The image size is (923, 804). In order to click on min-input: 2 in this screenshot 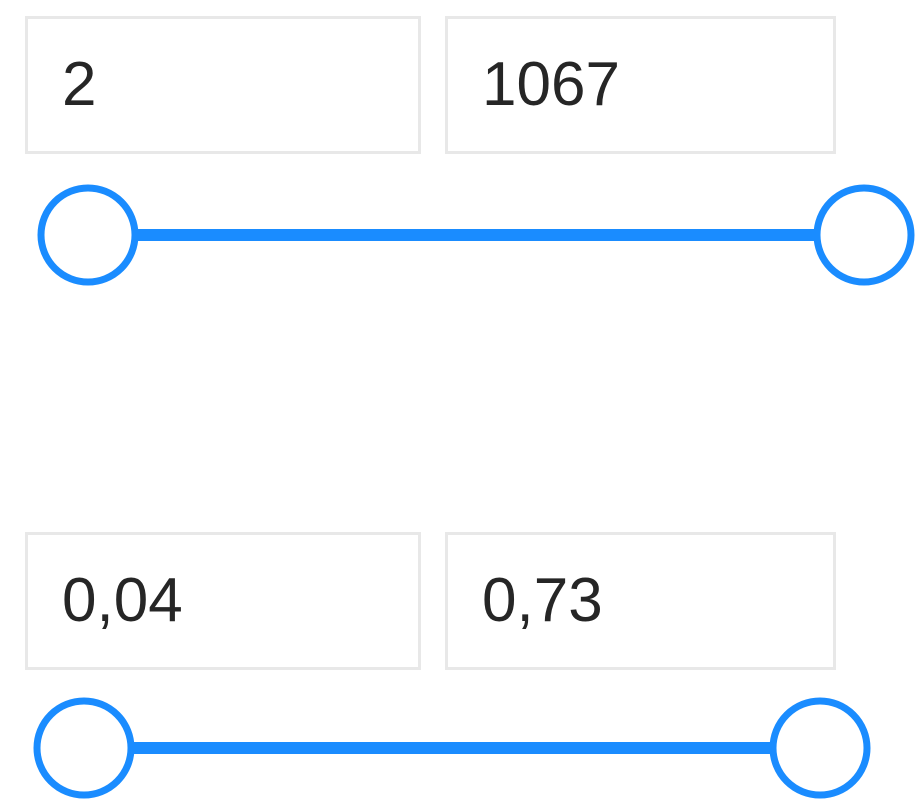, I will do `click(223, 85)`.